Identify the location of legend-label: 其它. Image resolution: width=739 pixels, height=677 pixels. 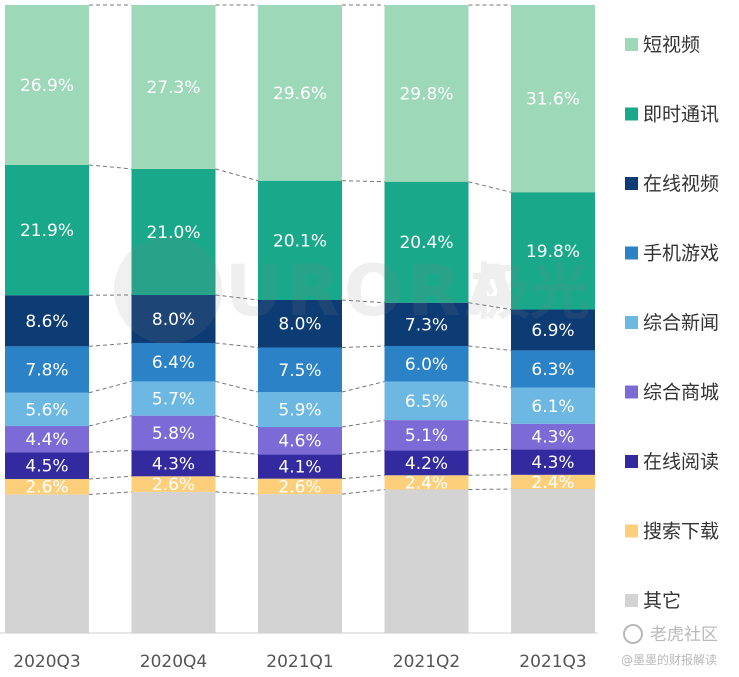
(662, 601).